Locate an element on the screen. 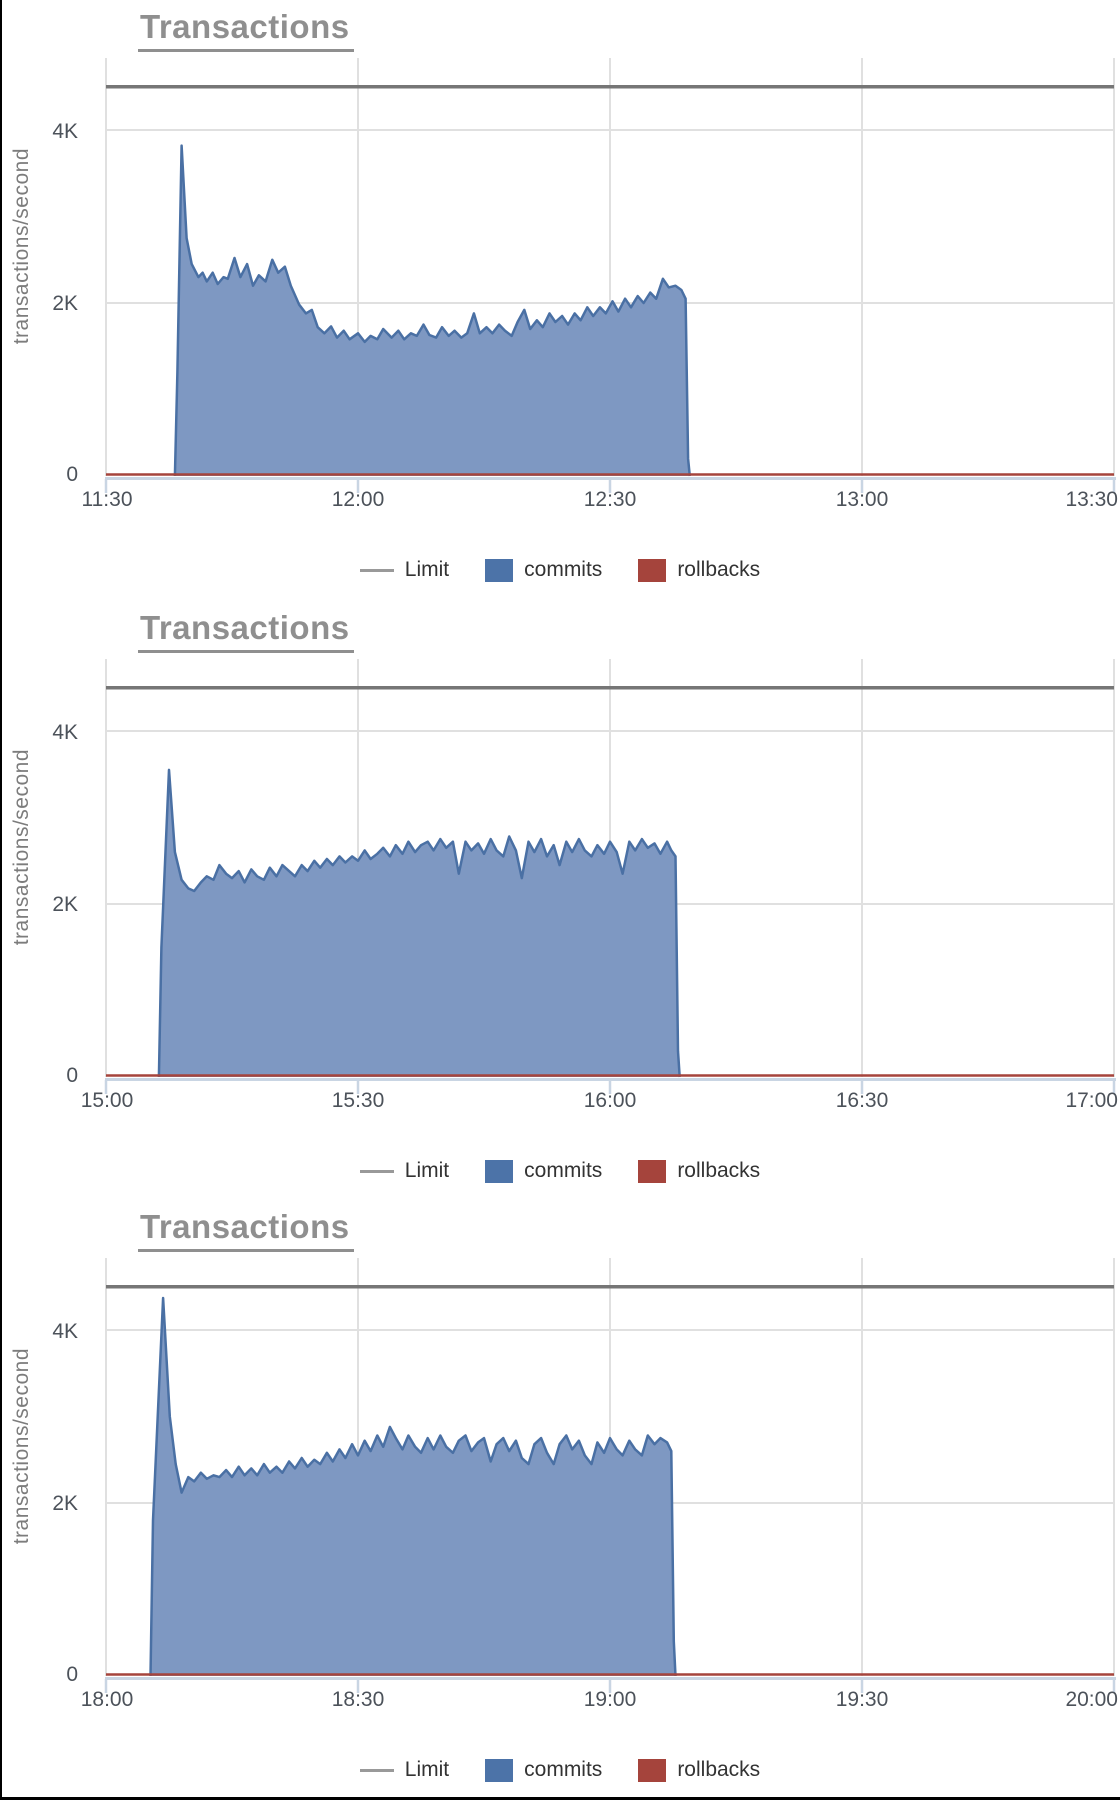 The height and width of the screenshot is (1800, 1120). x-tick: 12:30 is located at coordinates (610, 499).